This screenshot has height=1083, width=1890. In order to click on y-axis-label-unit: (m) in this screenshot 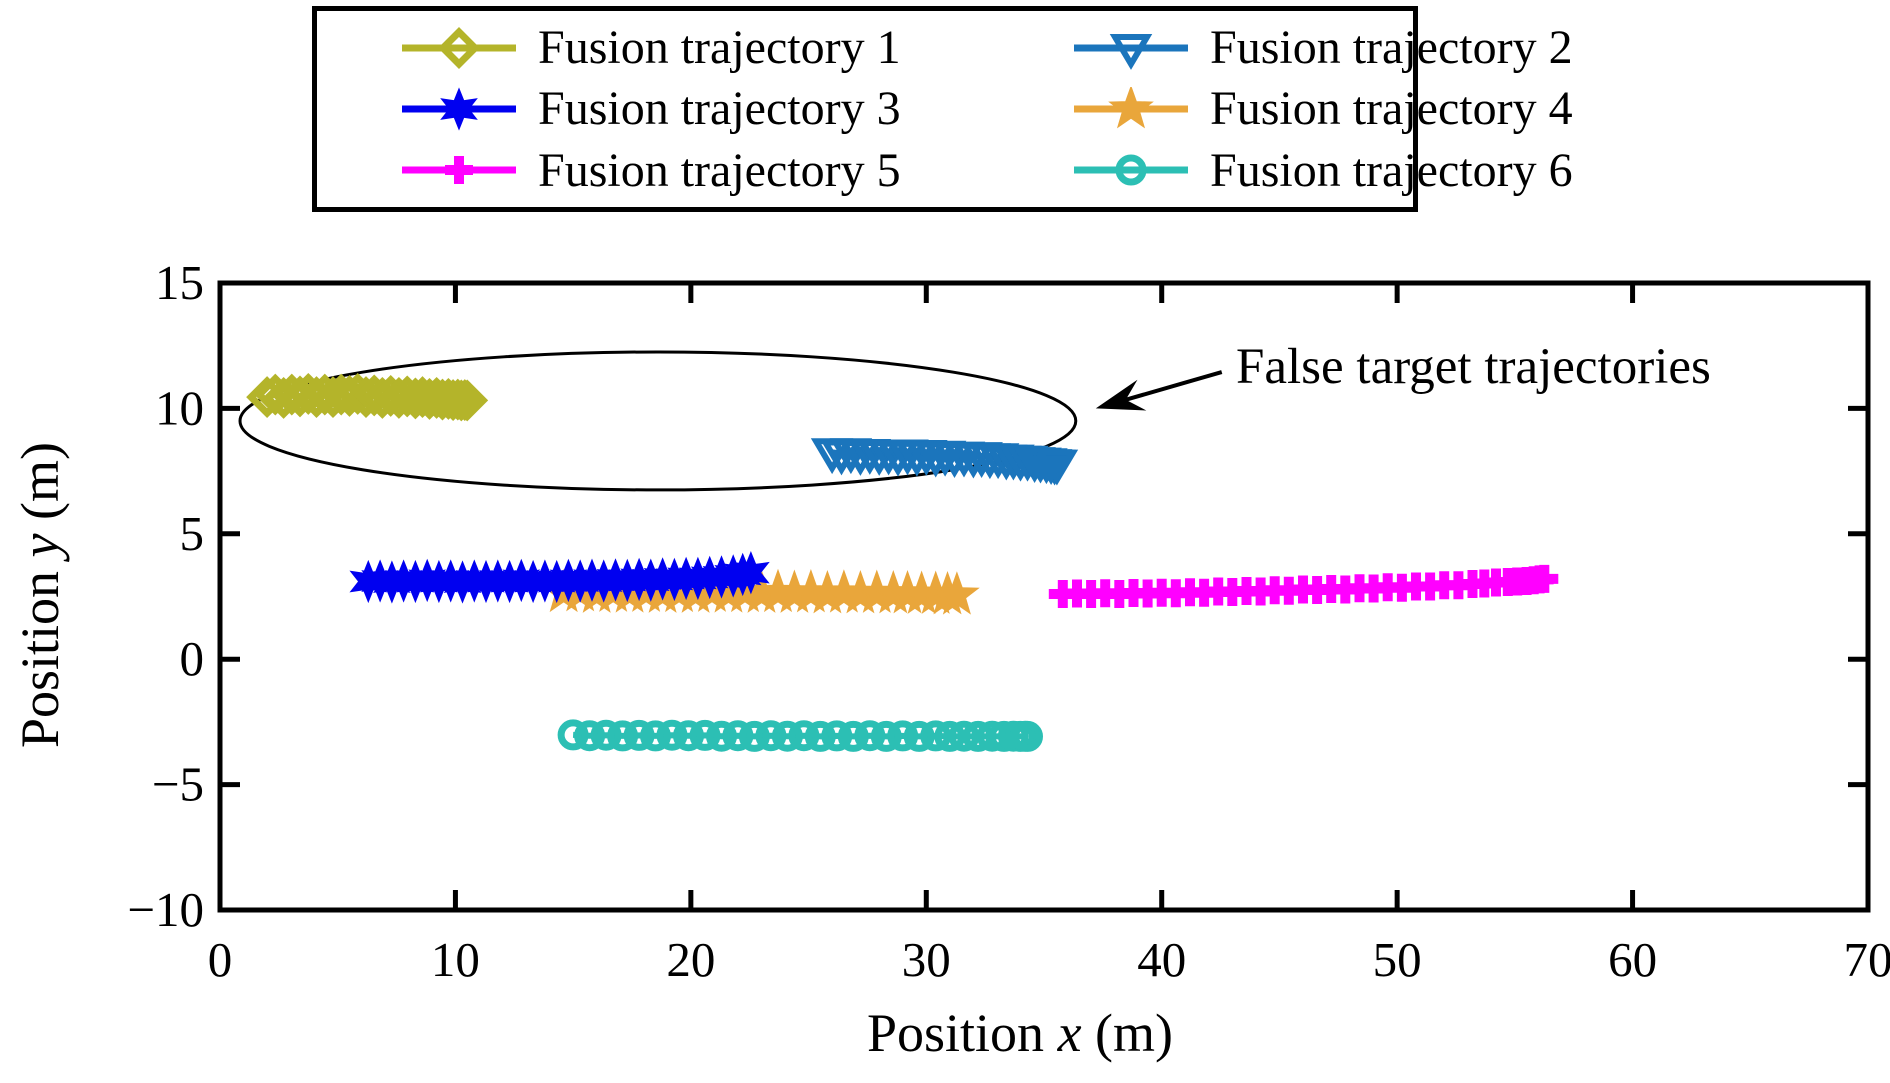, I will do `click(40, 488)`.